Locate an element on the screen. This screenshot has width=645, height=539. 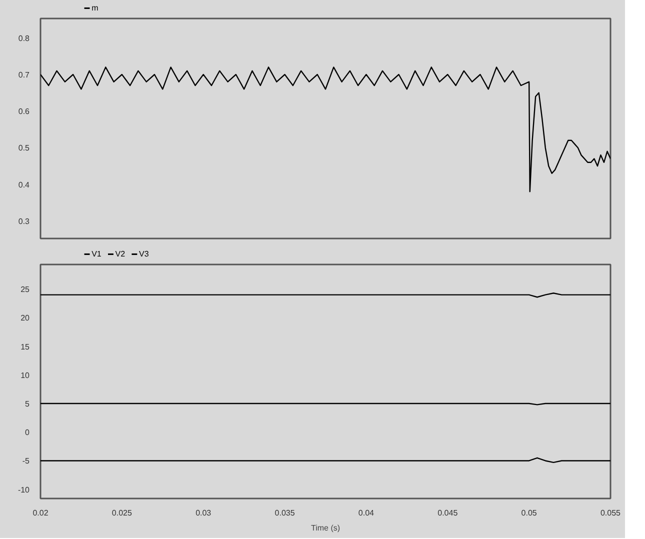
y-tick-label: 5 is located at coordinates (27, 404).